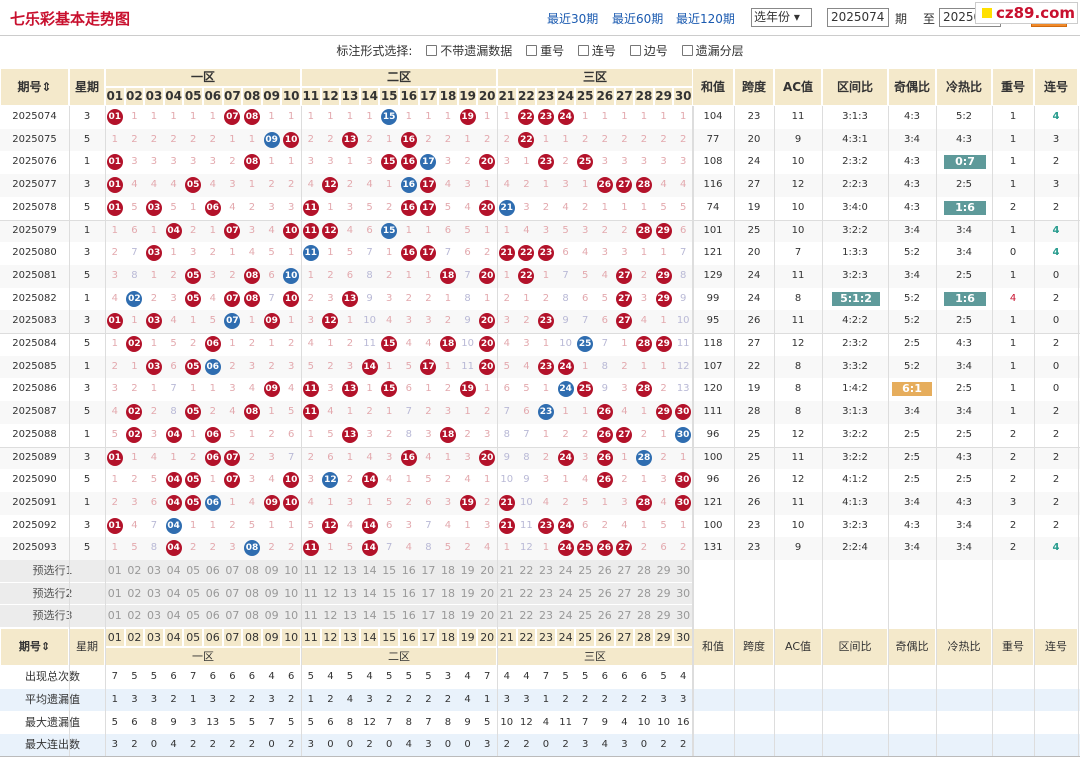 The width and height of the screenshot is (1080, 765). What do you see at coordinates (603, 51) in the screenshot?
I see `option-consecutive: 连号` at bounding box center [603, 51].